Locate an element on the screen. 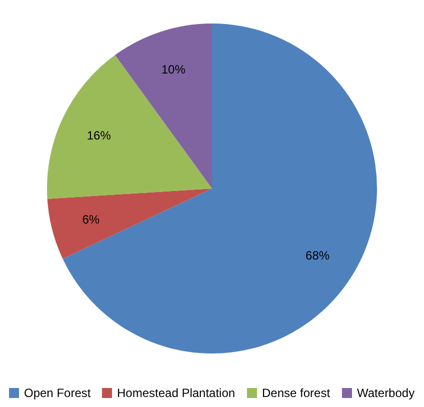  data-label: 6% is located at coordinates (91, 219).